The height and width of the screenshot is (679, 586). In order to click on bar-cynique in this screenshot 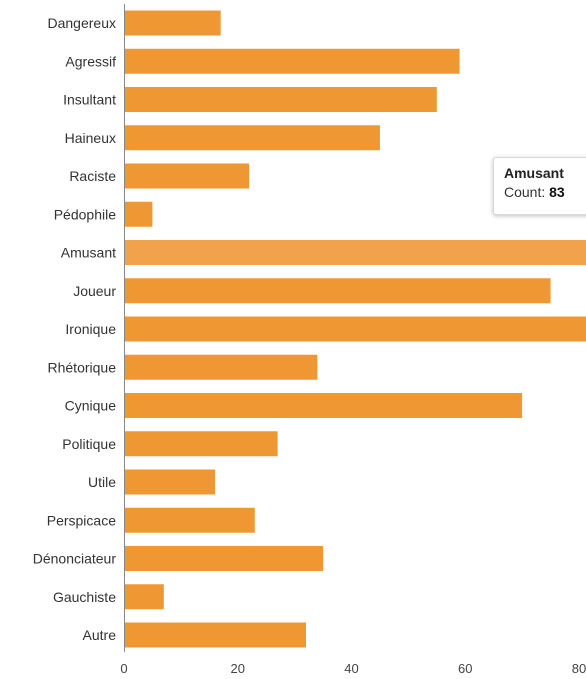, I will do `click(323, 405)`.